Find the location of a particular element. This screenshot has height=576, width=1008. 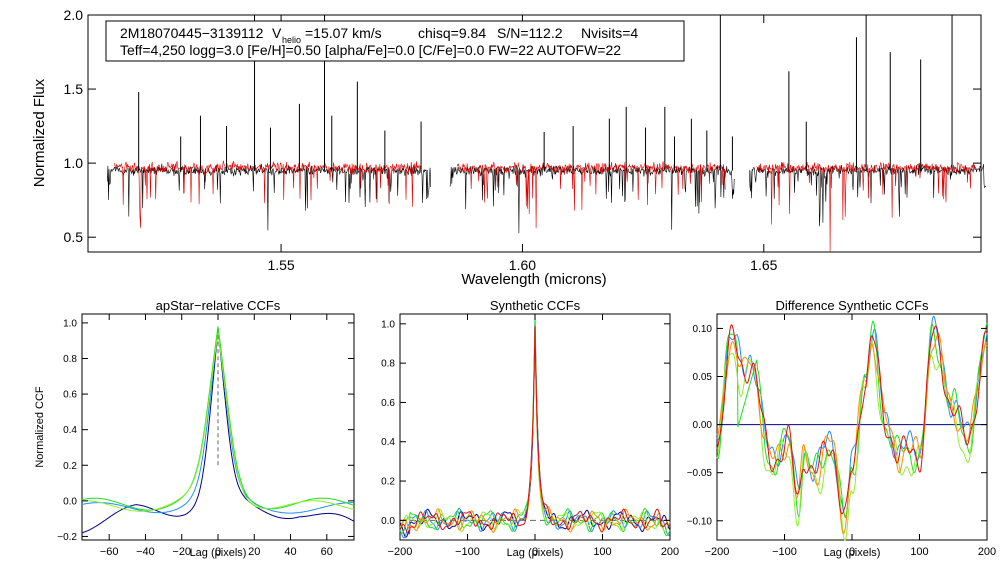

apstar-data is located at coordinates (218, 430).